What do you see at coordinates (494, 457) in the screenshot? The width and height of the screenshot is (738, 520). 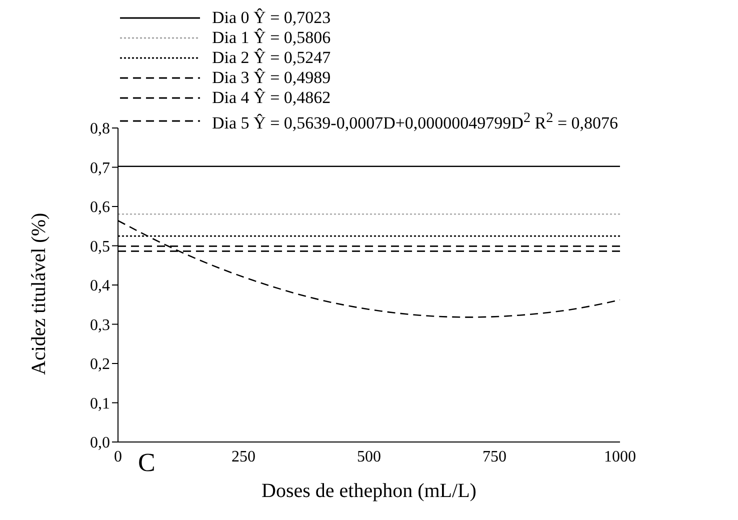 I see `x-tick-label: 750` at bounding box center [494, 457].